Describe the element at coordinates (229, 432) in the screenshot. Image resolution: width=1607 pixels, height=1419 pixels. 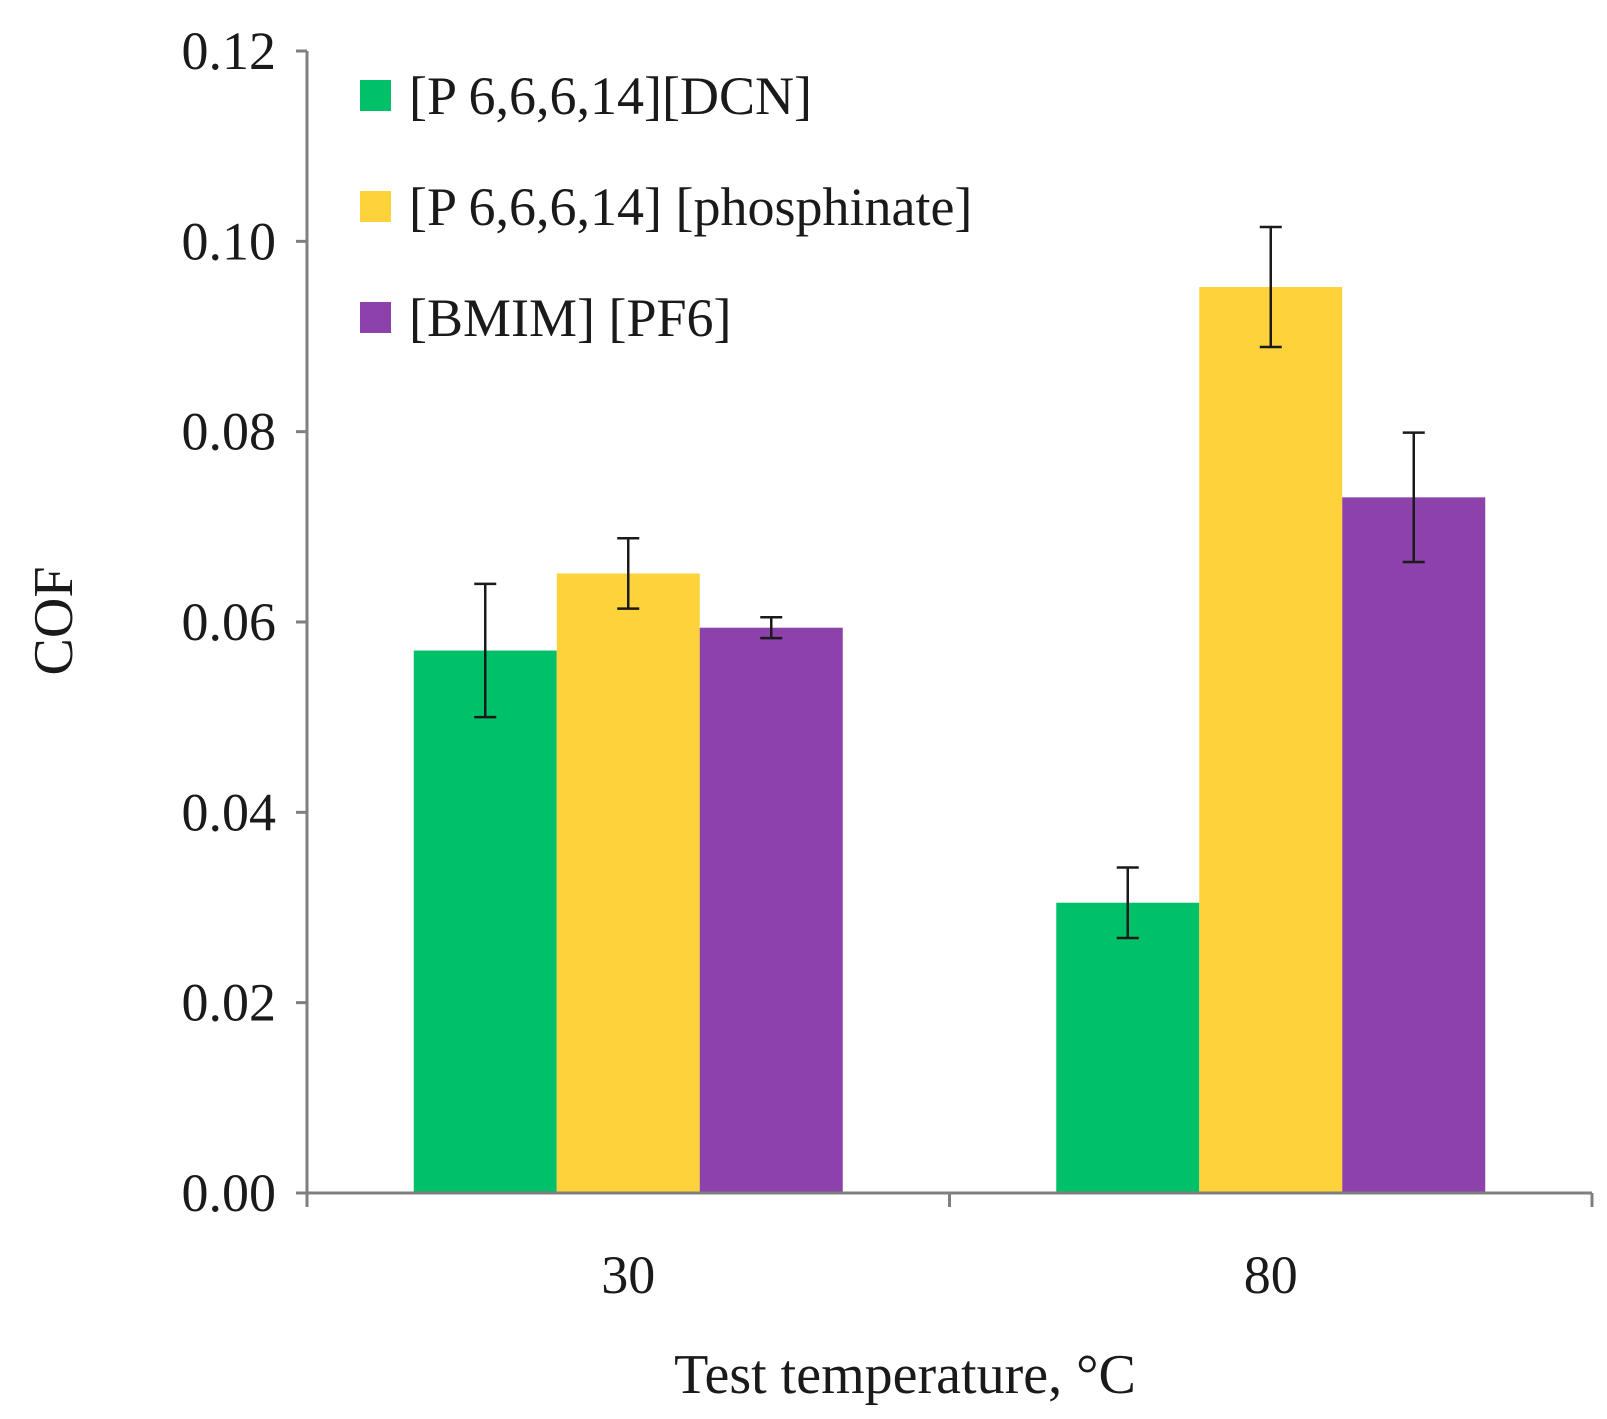
I see `y-tick-label: 0.08` at that location.